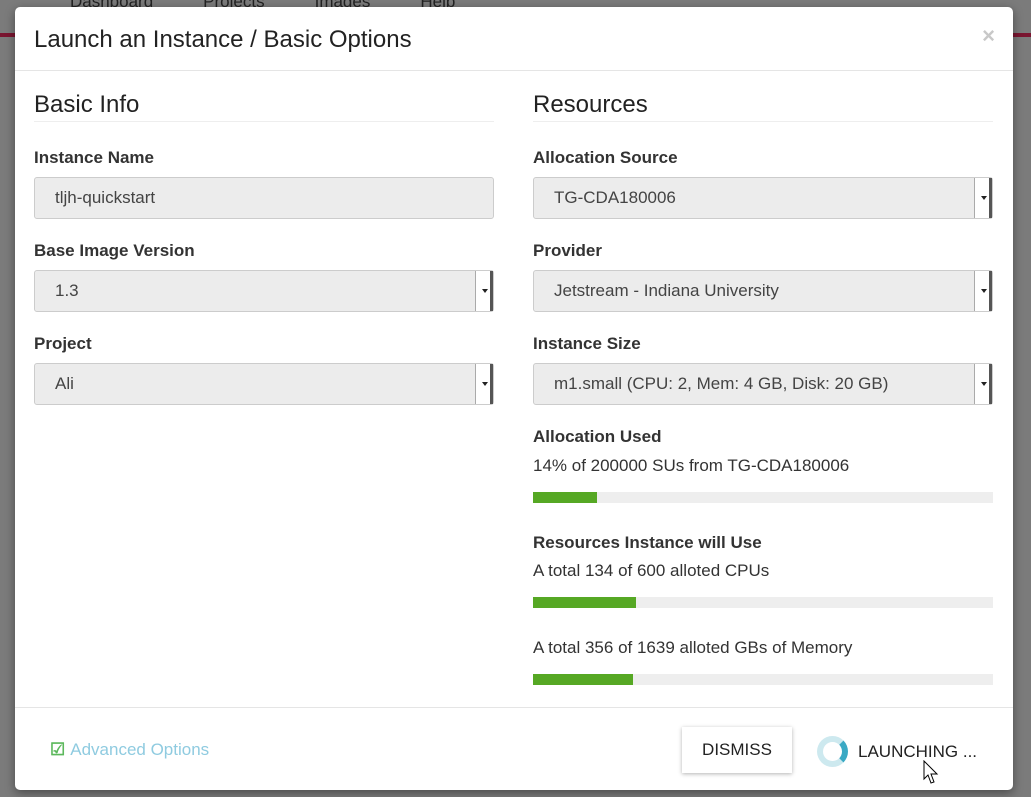 This screenshot has width=1031, height=797. Describe the element at coordinates (514, 39) in the screenshot. I see `modal-header: Launch an Instance / Basic Options ×` at that location.